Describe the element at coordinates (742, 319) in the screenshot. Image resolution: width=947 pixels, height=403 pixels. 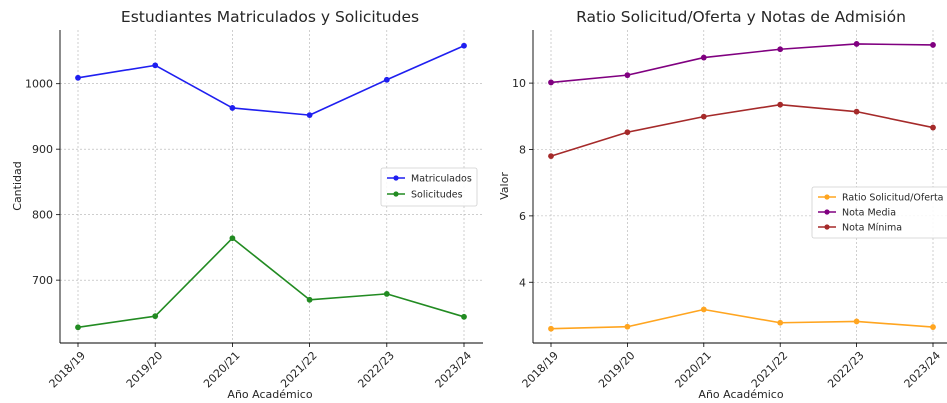
I see `series-line-ratio-solicitud-oferta` at that location.